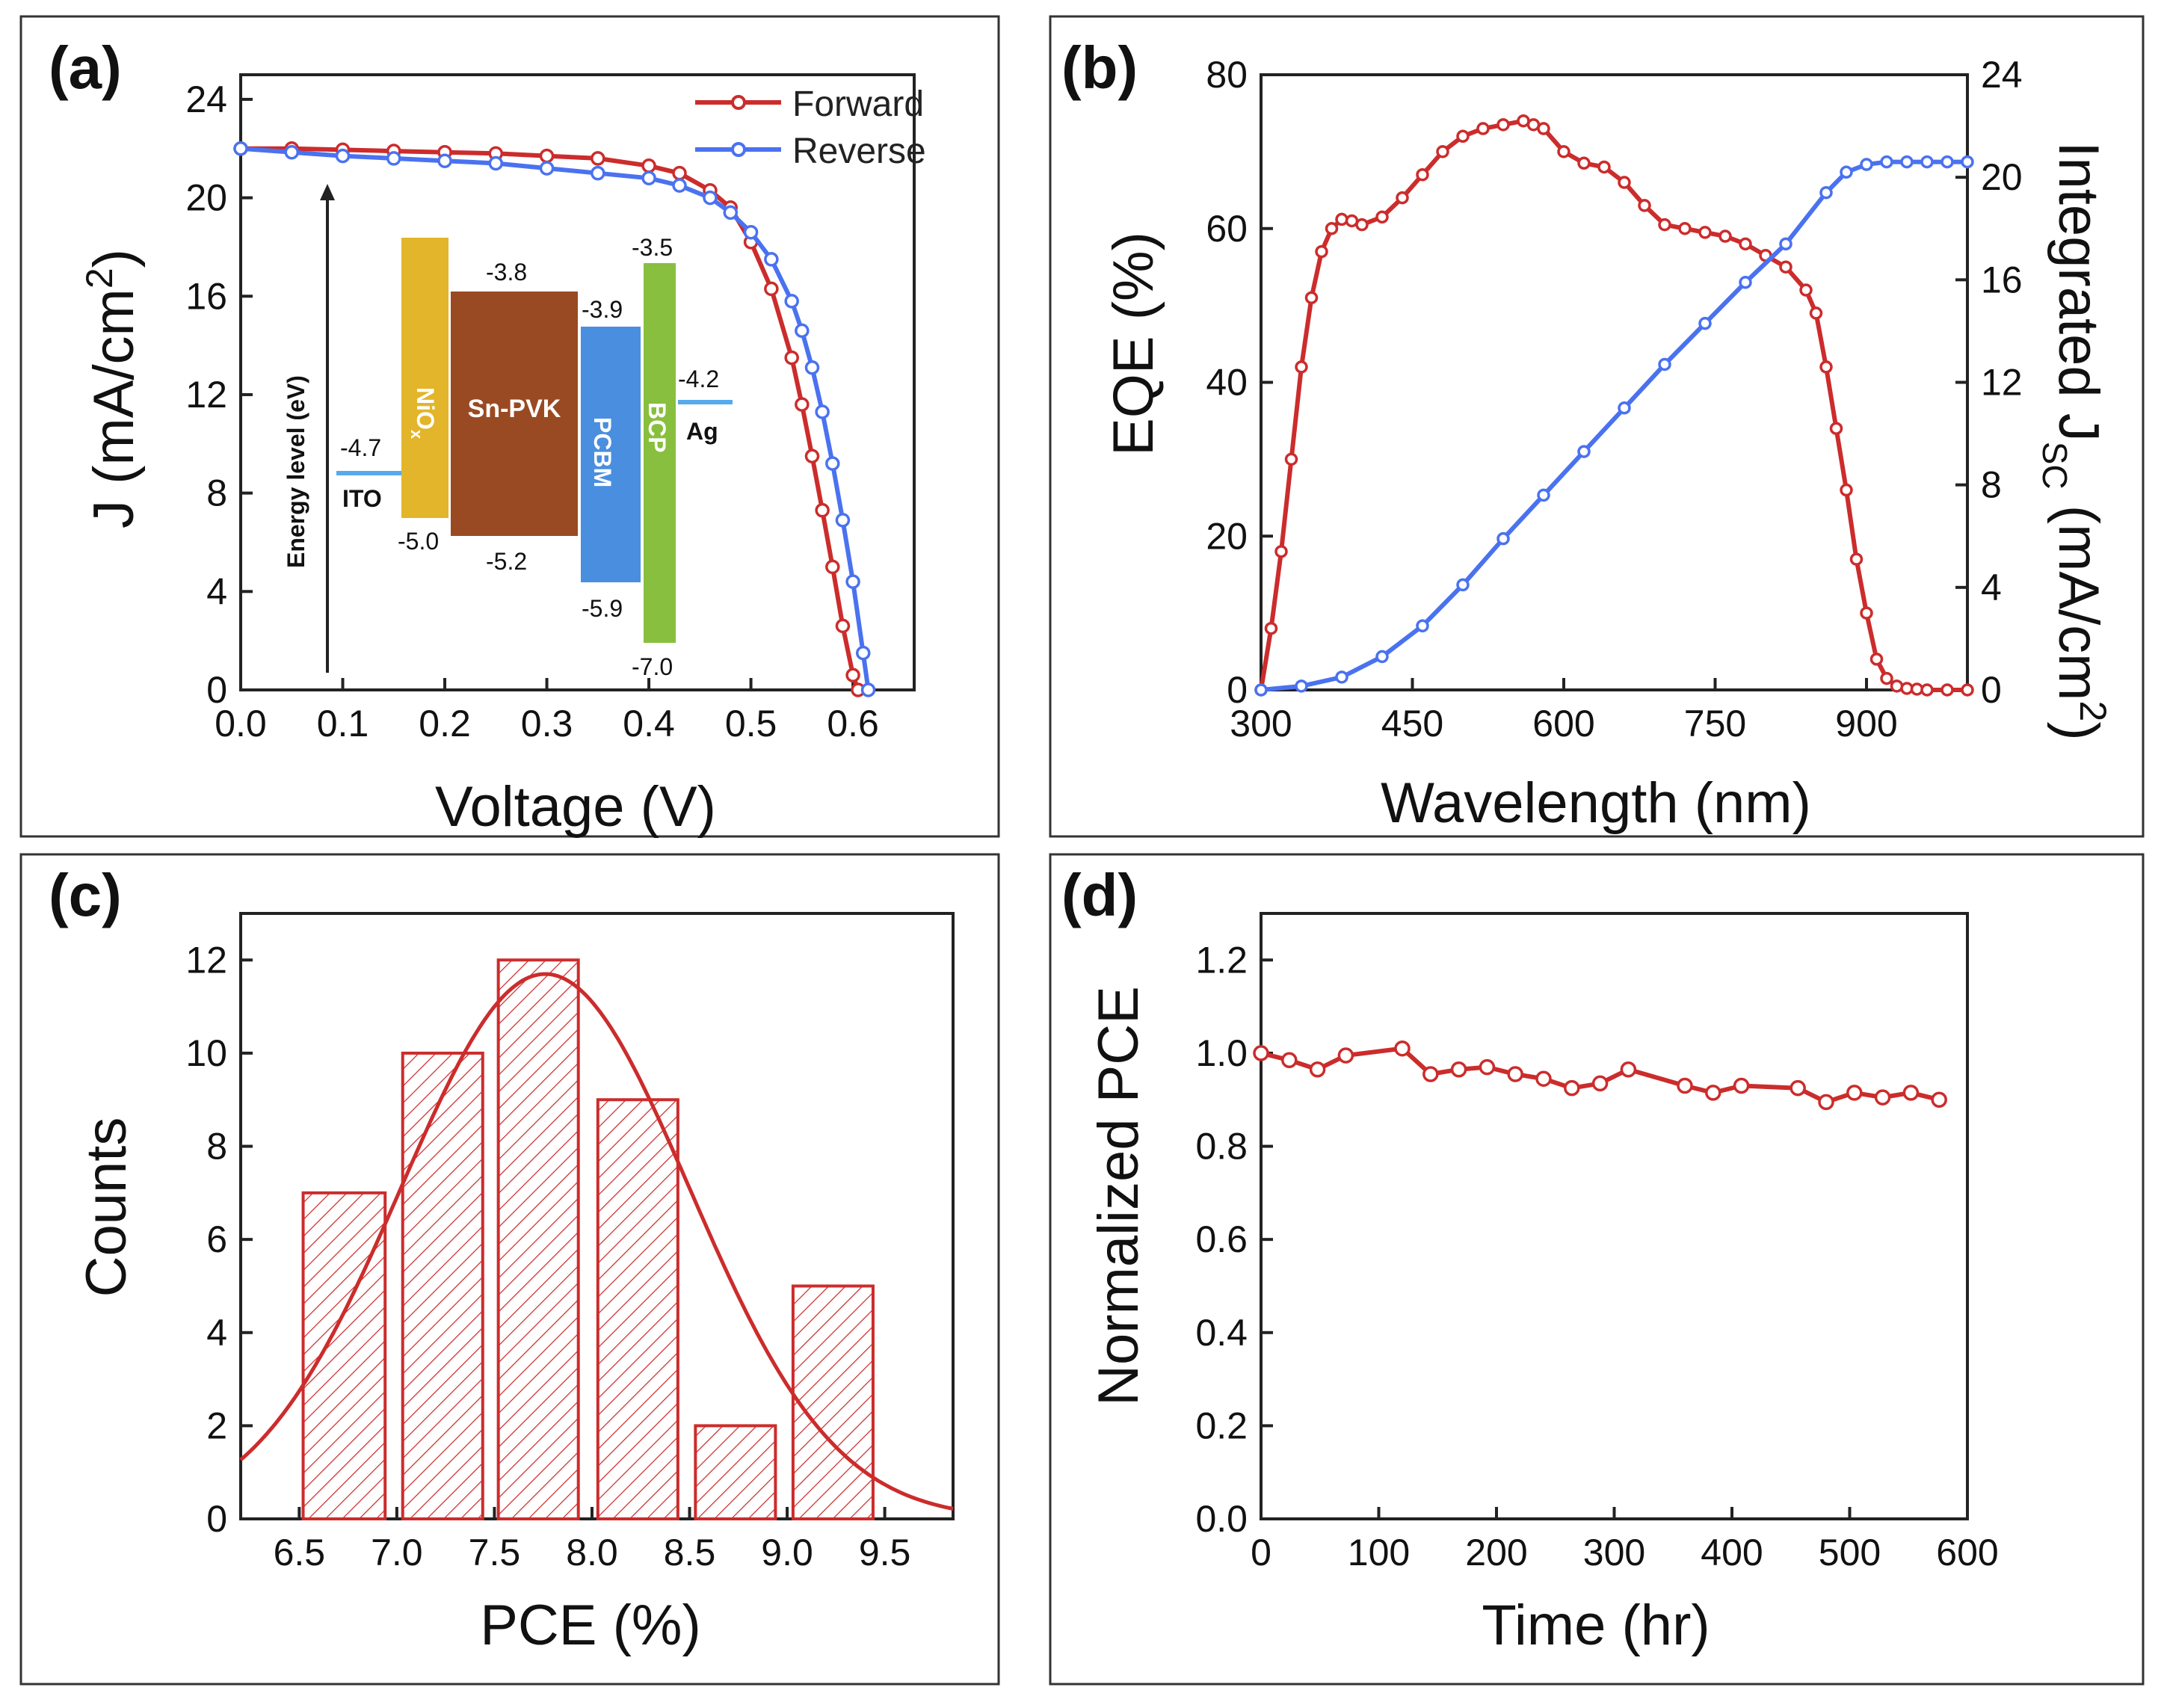 The height and width of the screenshot is (1708, 2164). Describe the element at coordinates (1221, 1425) in the screenshot. I see `y-tick-label: 0.2` at that location.